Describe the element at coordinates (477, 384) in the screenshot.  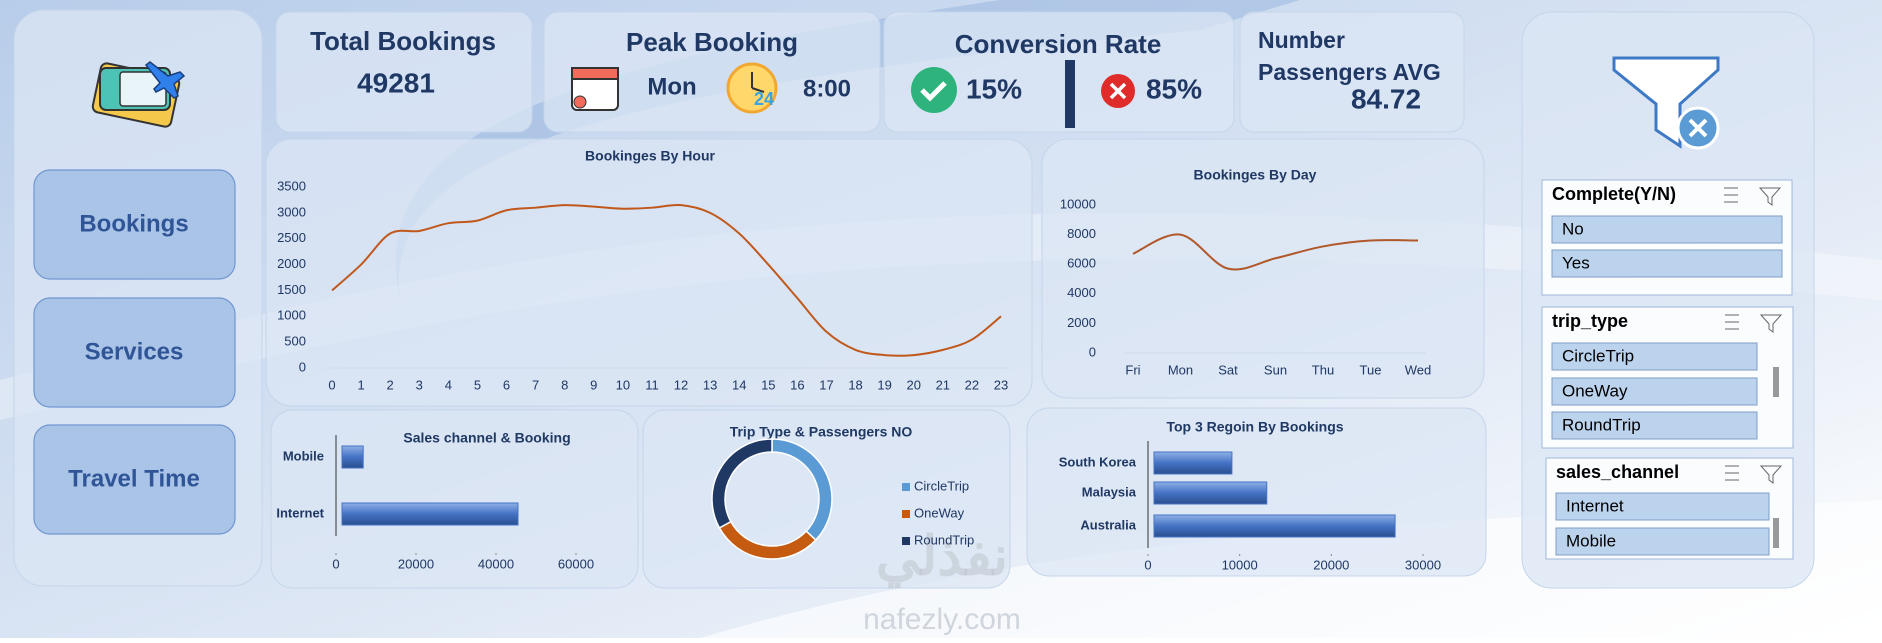
I see `x-tick-label: 5` at that location.